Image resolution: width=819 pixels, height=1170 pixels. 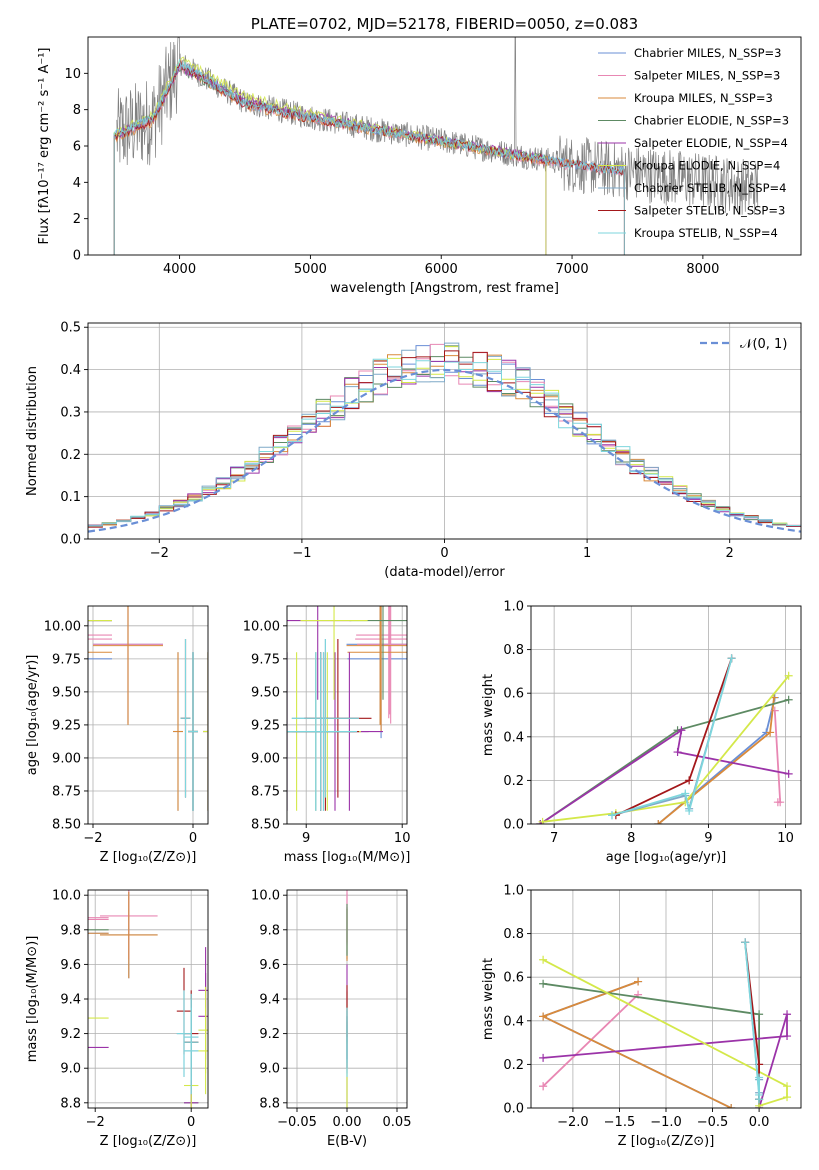 I want to click on y-tick-label: 0, so click(x=77, y=256).